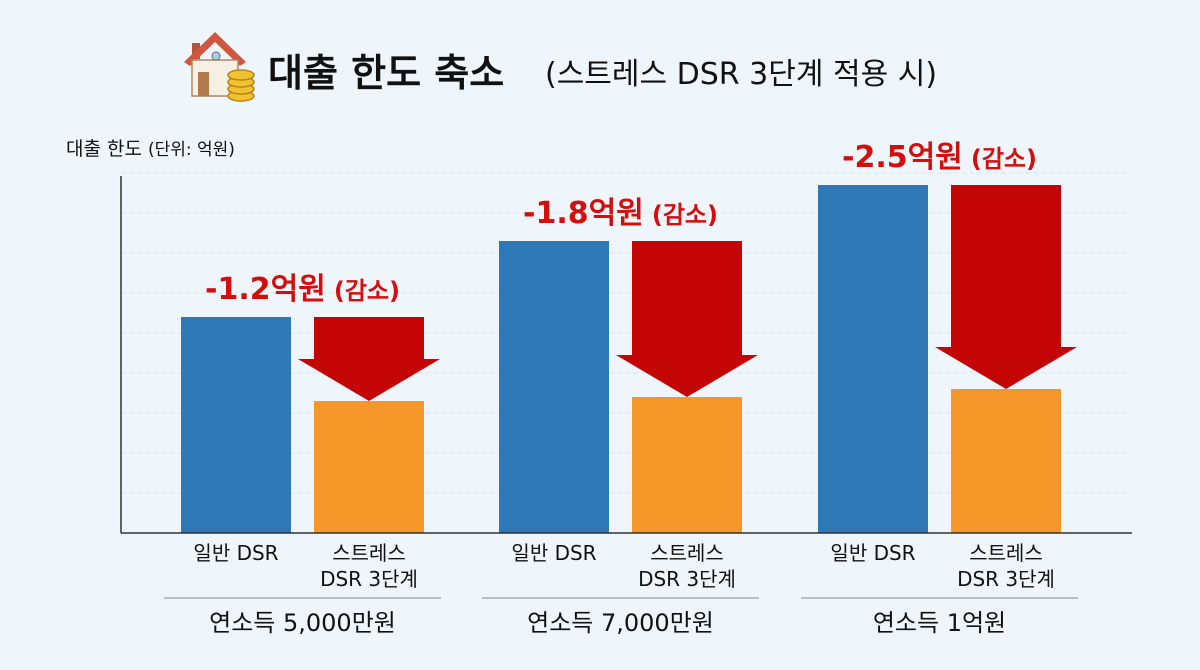 This screenshot has height=670, width=1200. What do you see at coordinates (620, 623) in the screenshot?
I see `group-label: 연소득 7,000만원` at bounding box center [620, 623].